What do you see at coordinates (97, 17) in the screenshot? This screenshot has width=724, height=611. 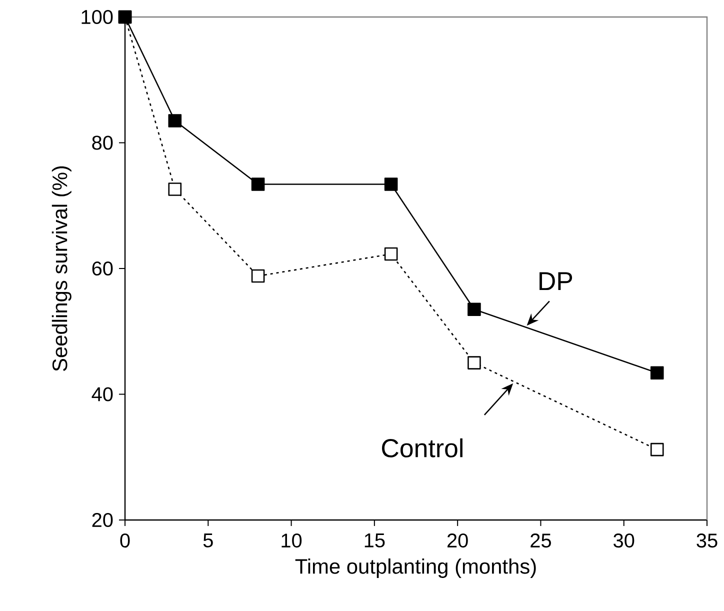 I see `y-tick-label: 100` at bounding box center [97, 17].